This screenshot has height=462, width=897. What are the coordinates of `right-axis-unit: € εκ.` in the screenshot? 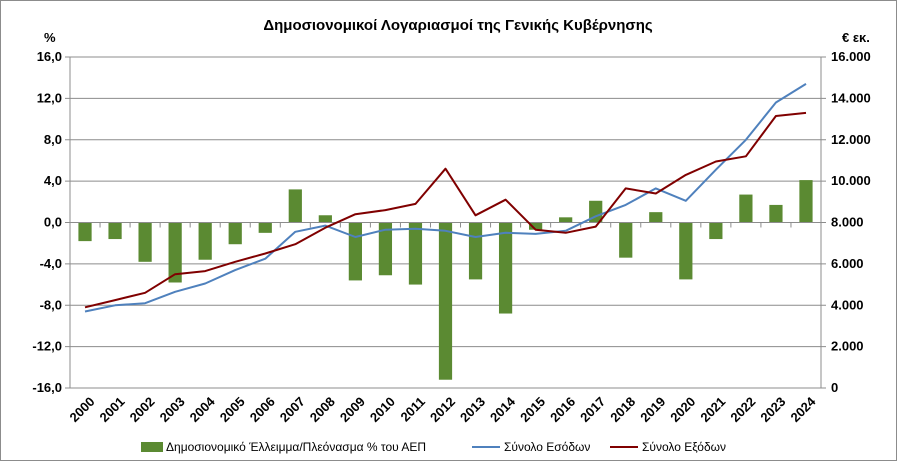 It's located at (856, 37).